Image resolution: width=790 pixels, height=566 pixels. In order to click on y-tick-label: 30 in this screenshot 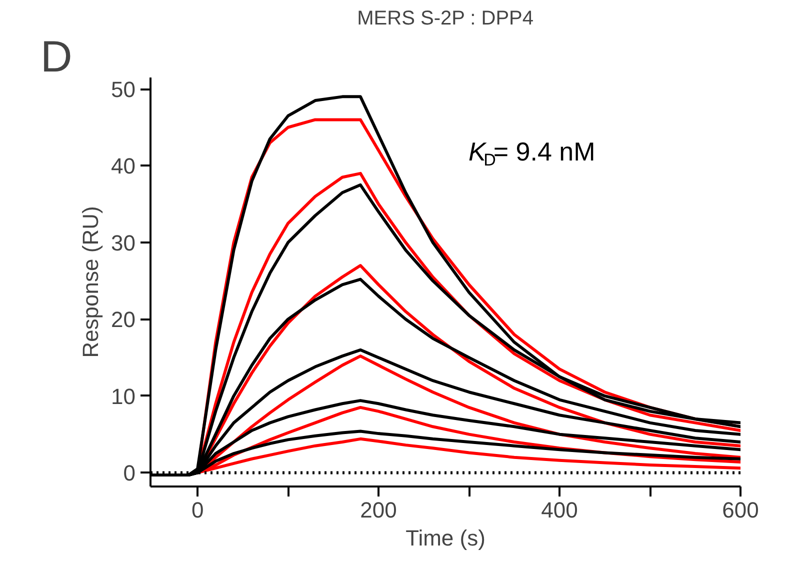, I will do `click(123, 243)`.